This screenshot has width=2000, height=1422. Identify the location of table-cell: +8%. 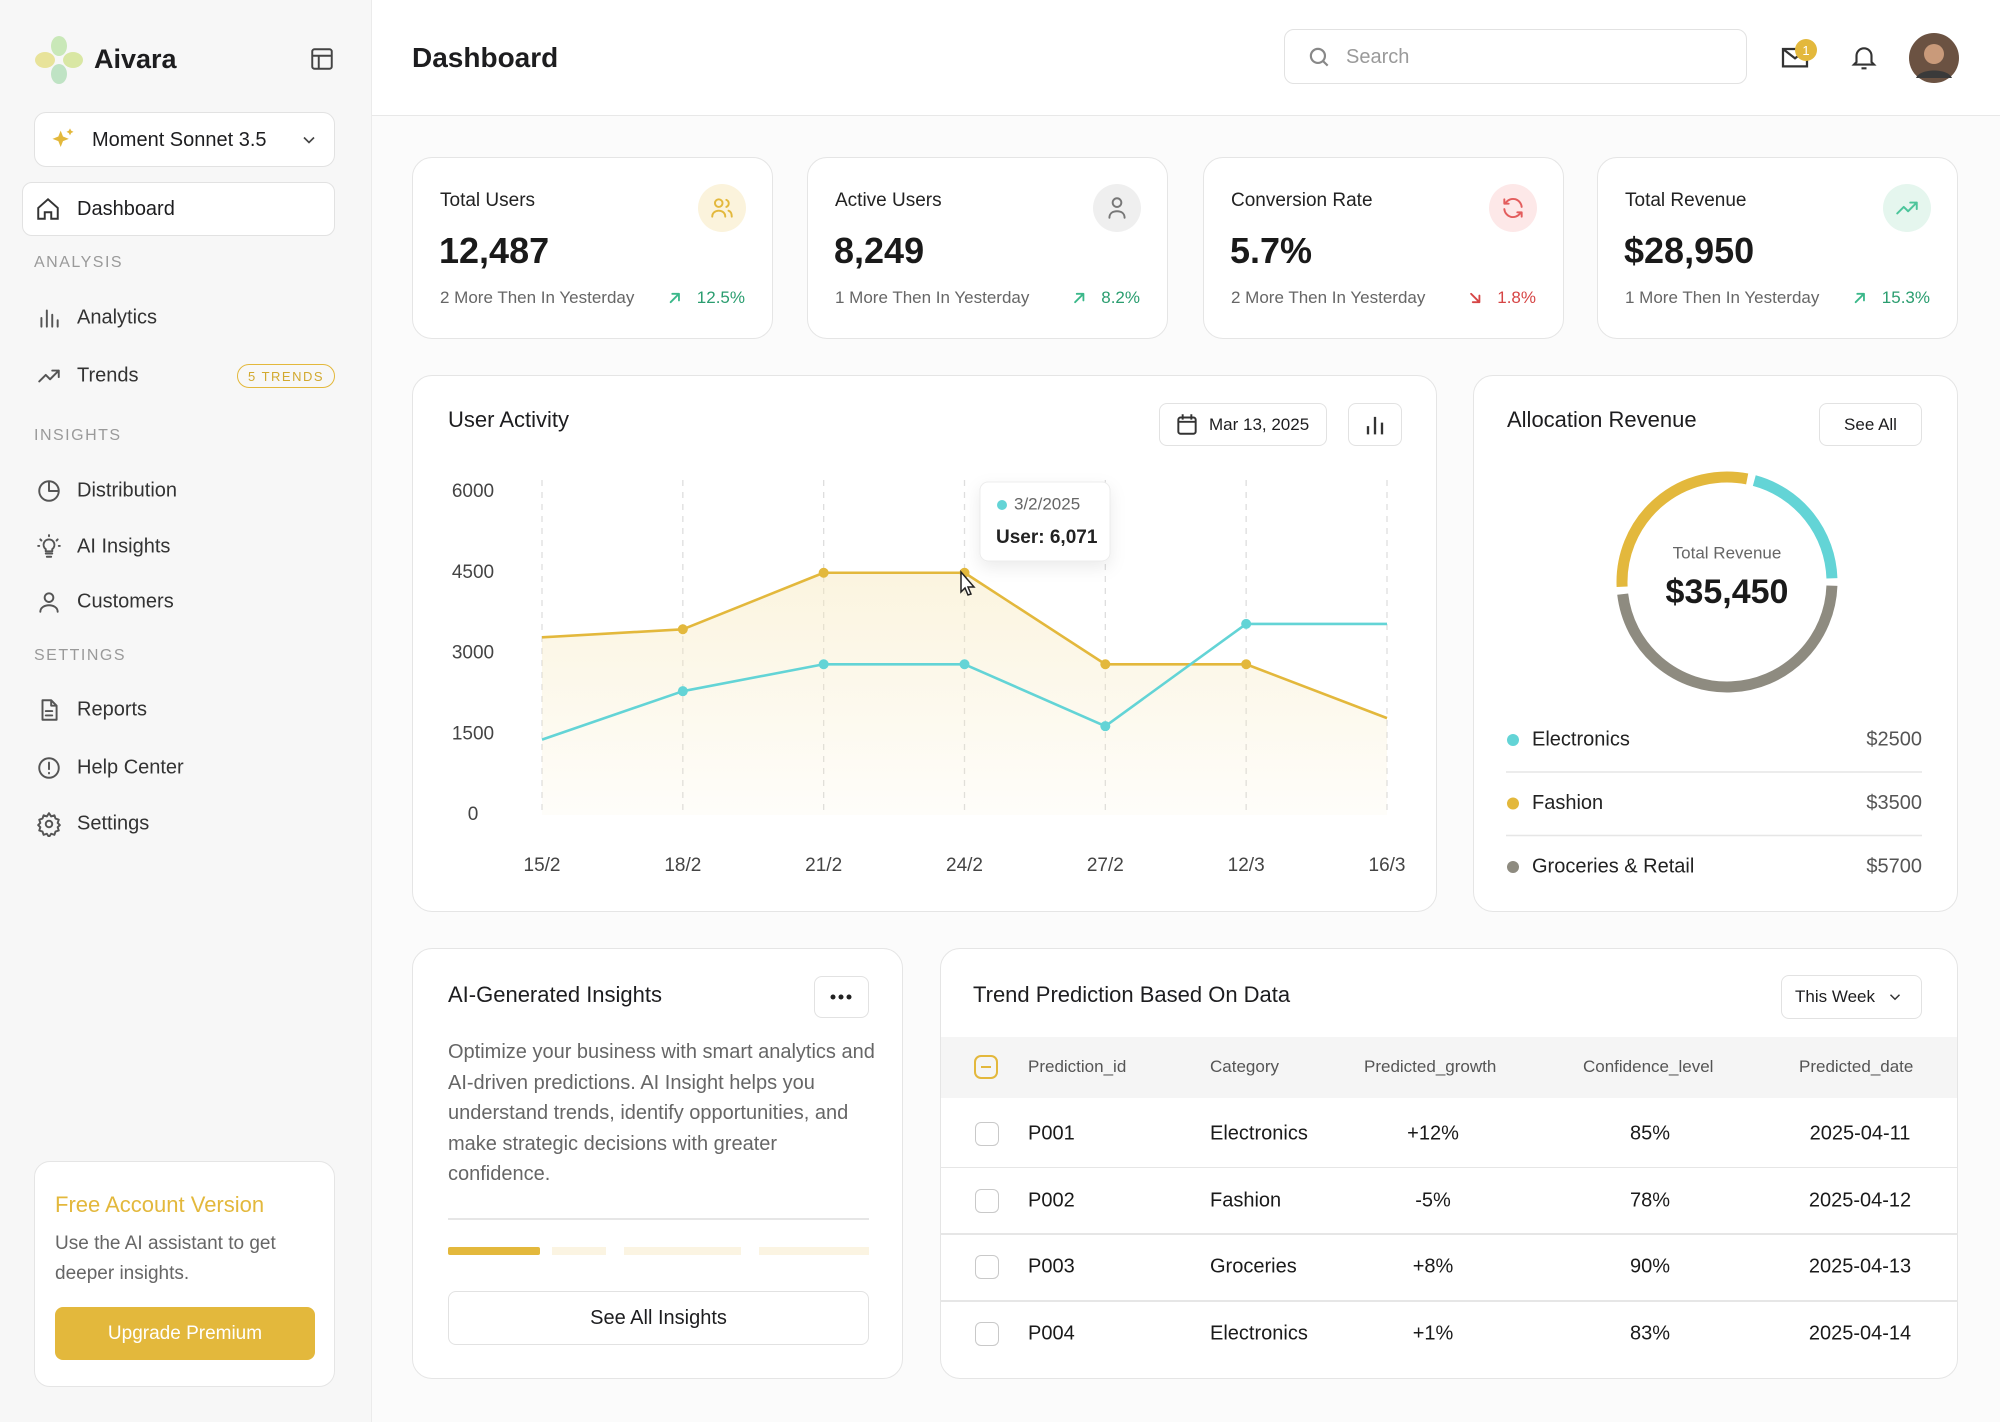
(1433, 1266).